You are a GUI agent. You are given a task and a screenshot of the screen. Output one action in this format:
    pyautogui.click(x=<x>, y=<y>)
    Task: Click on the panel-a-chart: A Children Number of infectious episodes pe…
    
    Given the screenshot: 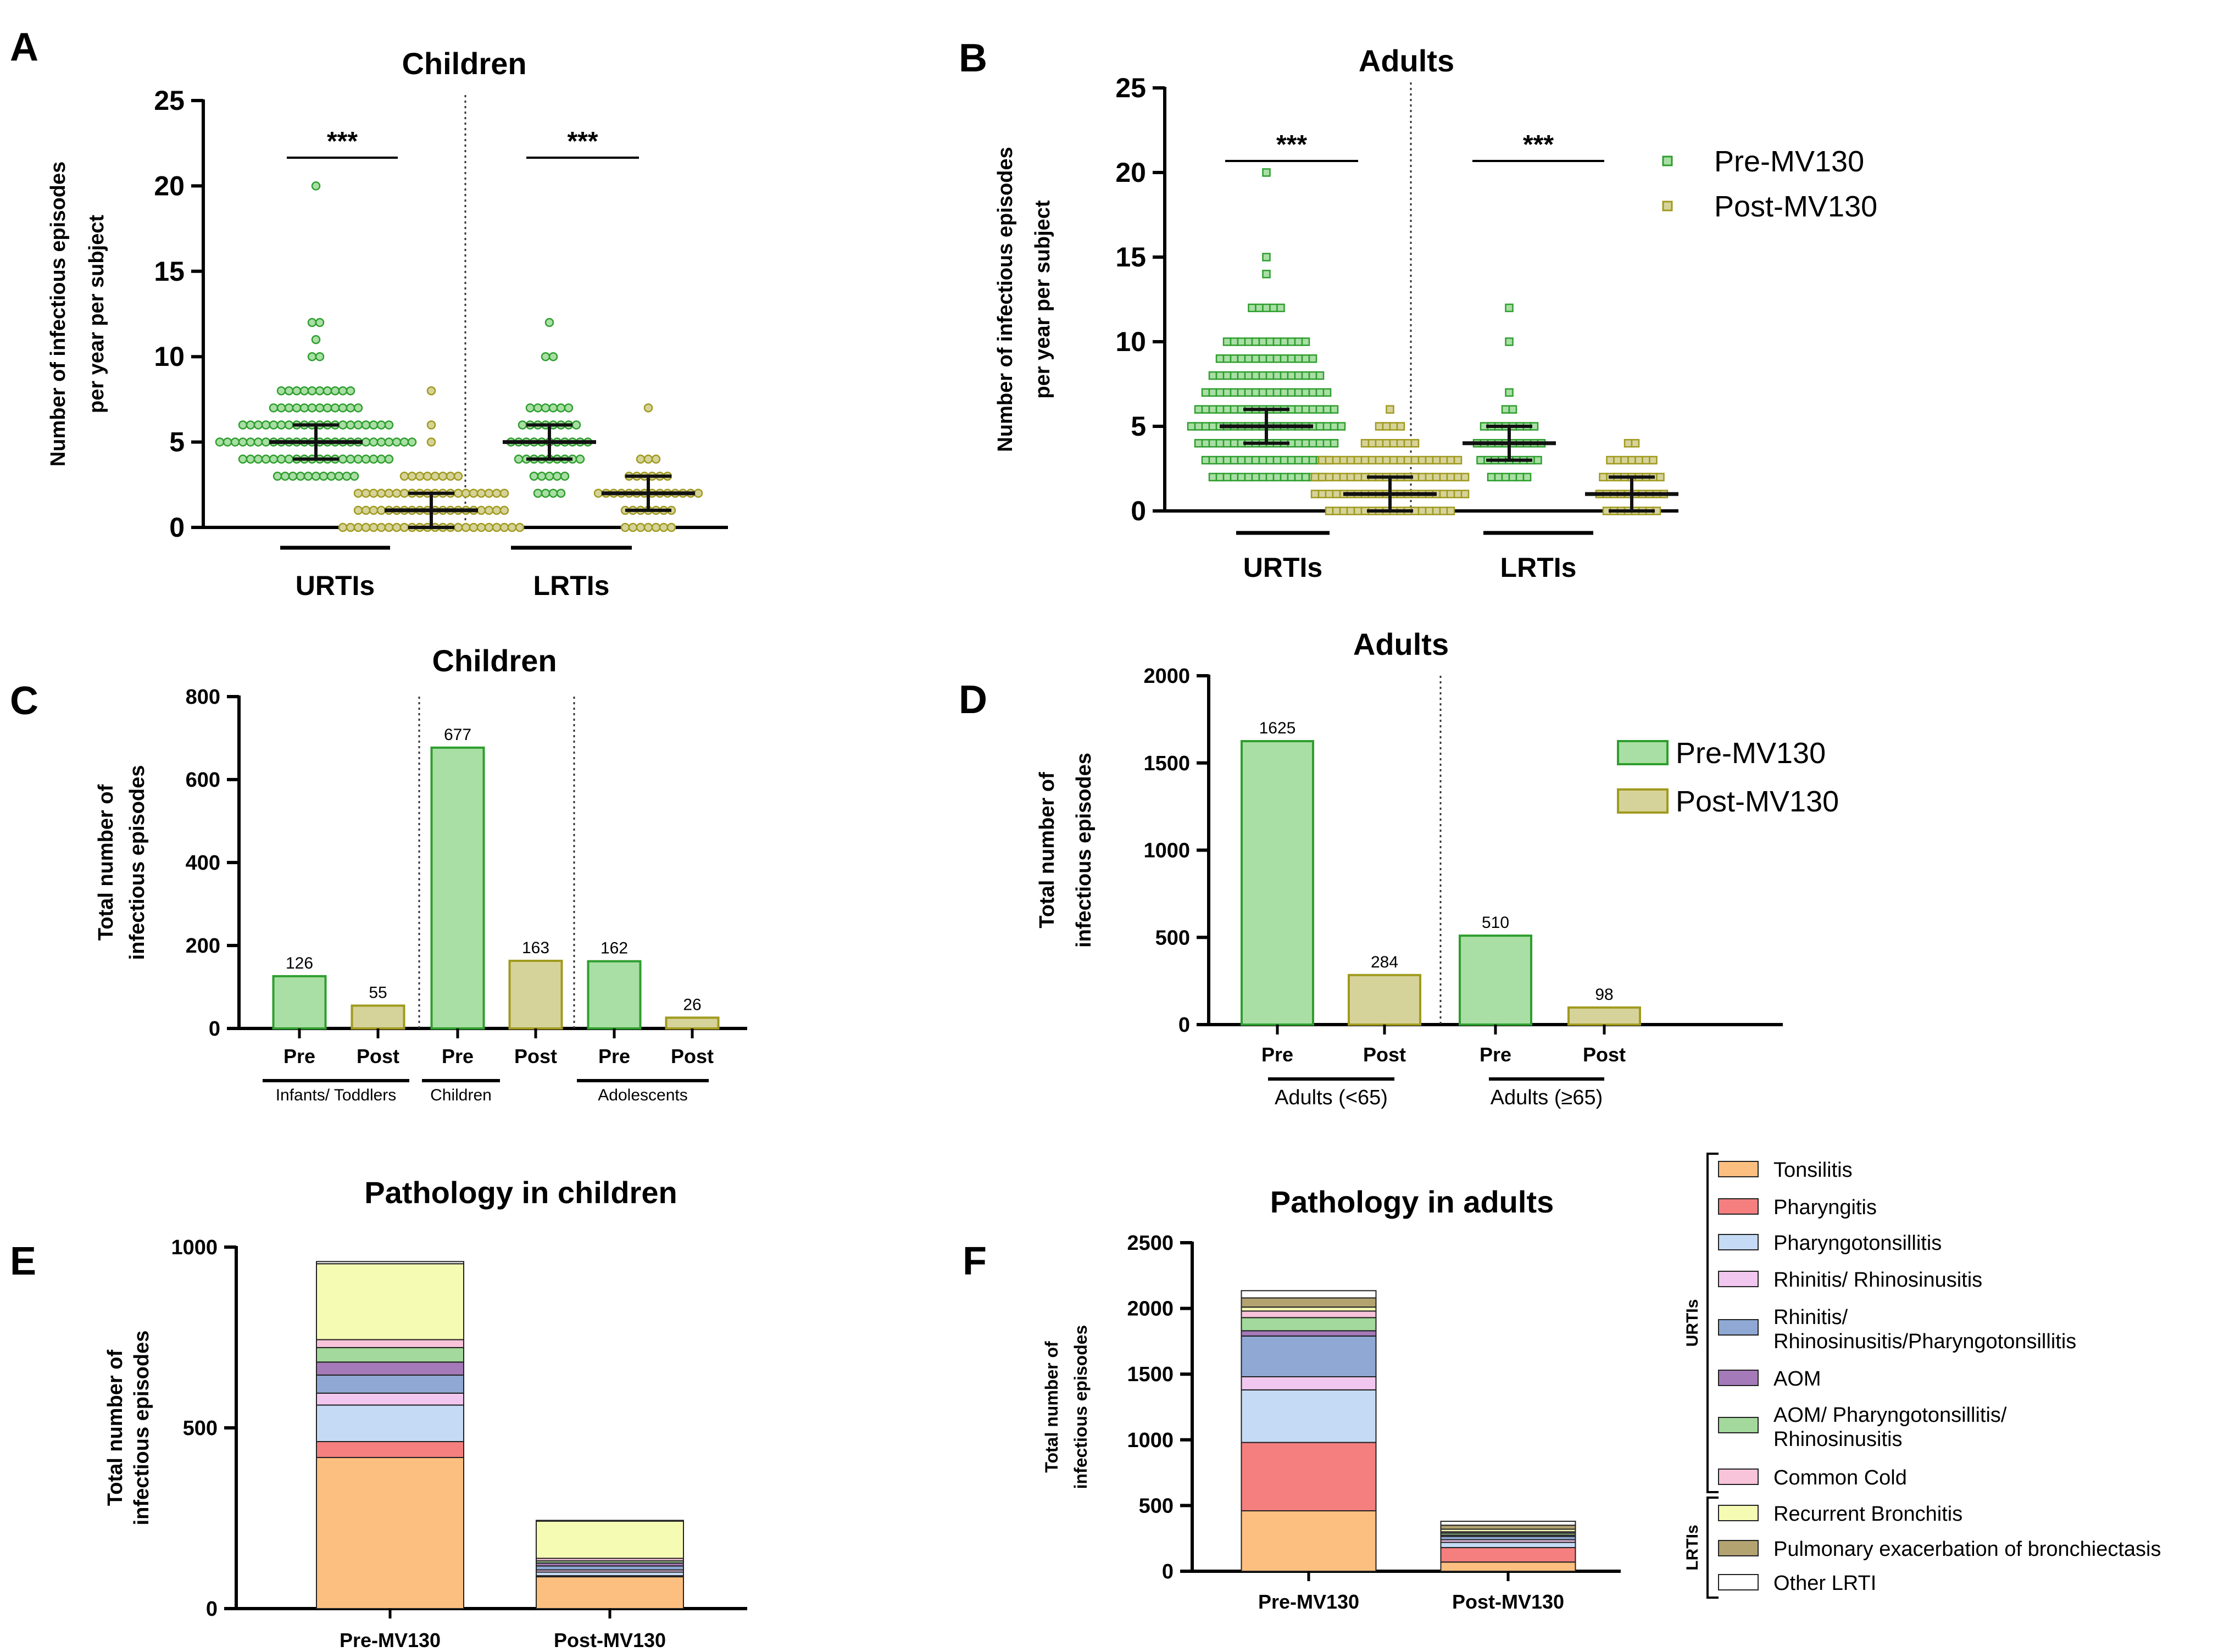 What is the action you would take?
    pyautogui.click(x=369, y=313)
    